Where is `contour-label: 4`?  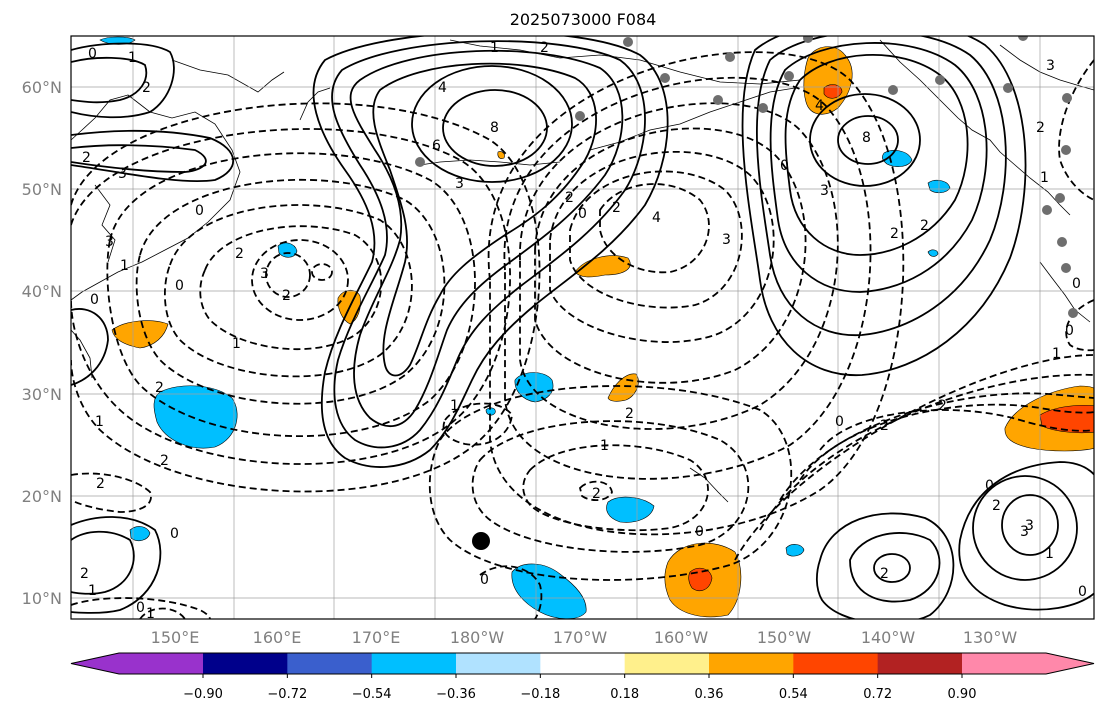
contour-label: 4 is located at coordinates (819, 106).